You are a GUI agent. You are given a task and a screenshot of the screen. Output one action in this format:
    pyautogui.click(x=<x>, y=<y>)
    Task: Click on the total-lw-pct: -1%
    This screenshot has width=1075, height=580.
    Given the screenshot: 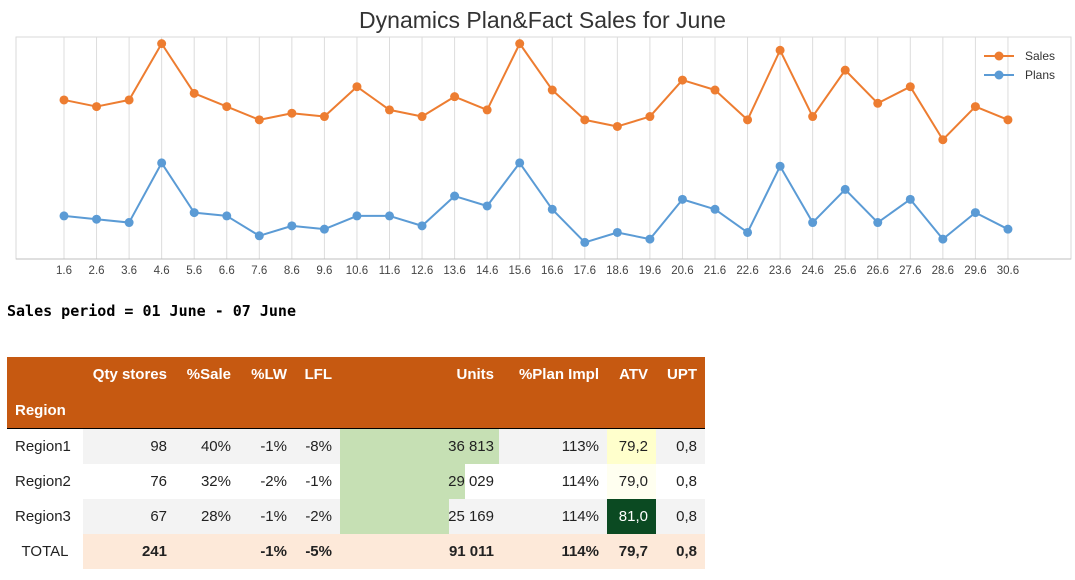 What is the action you would take?
    pyautogui.click(x=267, y=551)
    